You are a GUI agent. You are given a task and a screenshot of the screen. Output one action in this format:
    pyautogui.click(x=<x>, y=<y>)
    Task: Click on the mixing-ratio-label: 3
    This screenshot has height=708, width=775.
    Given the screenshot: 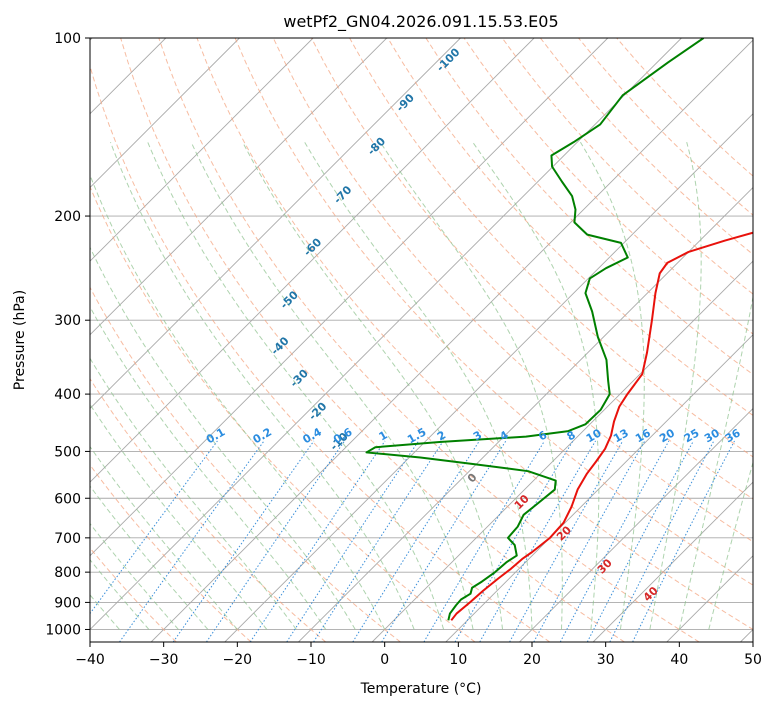 What is the action you would take?
    pyautogui.click(x=477, y=435)
    